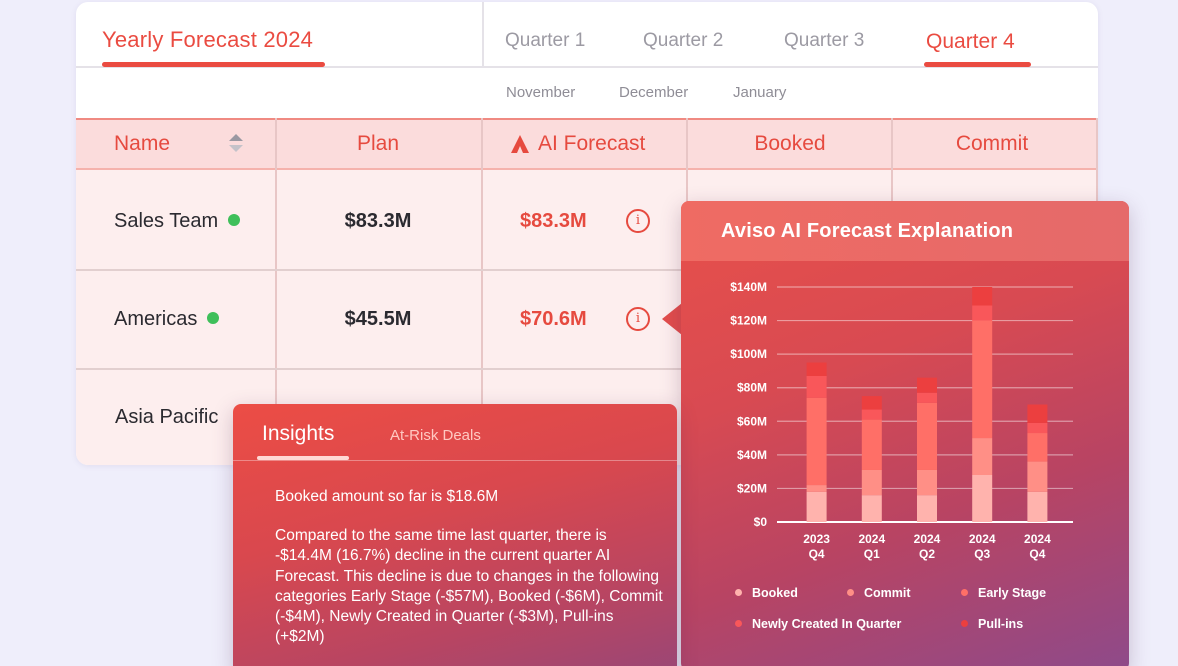  I want to click on legend-early-stage: Early Stage, so click(1003, 593).